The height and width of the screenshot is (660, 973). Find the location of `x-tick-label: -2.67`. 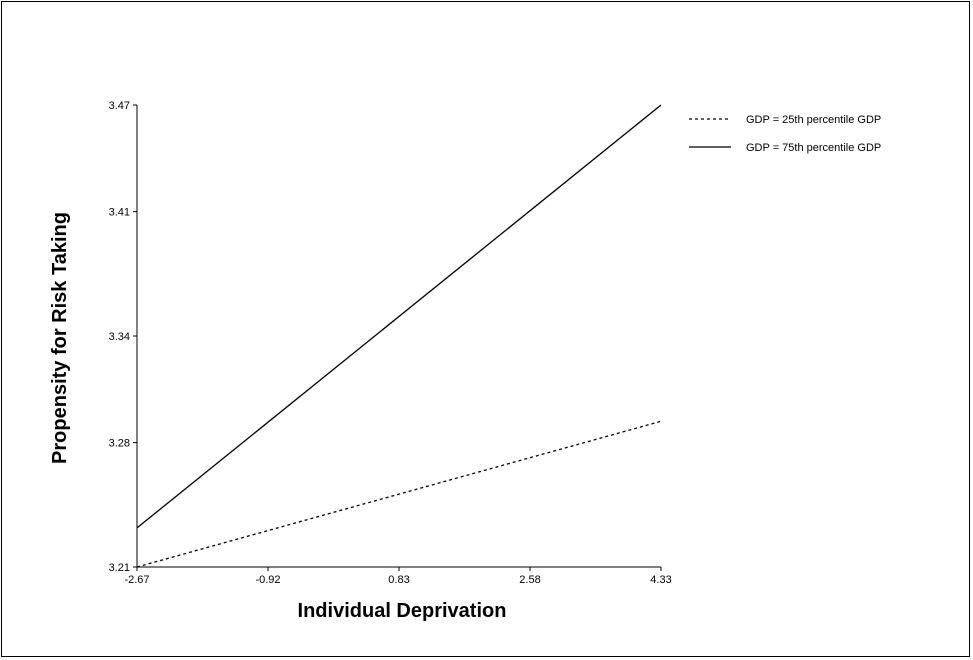

x-tick-label: -2.67 is located at coordinates (136, 580).